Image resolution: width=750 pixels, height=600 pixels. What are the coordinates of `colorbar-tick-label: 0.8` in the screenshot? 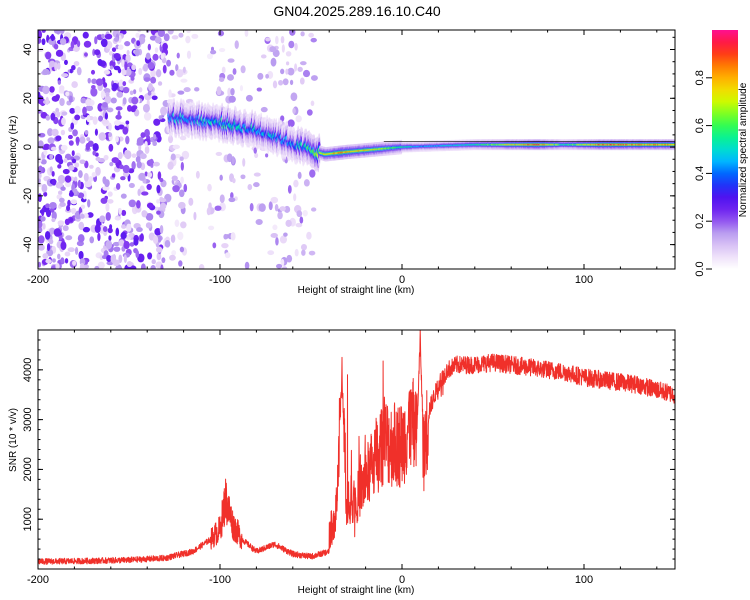 It's located at (700, 77).